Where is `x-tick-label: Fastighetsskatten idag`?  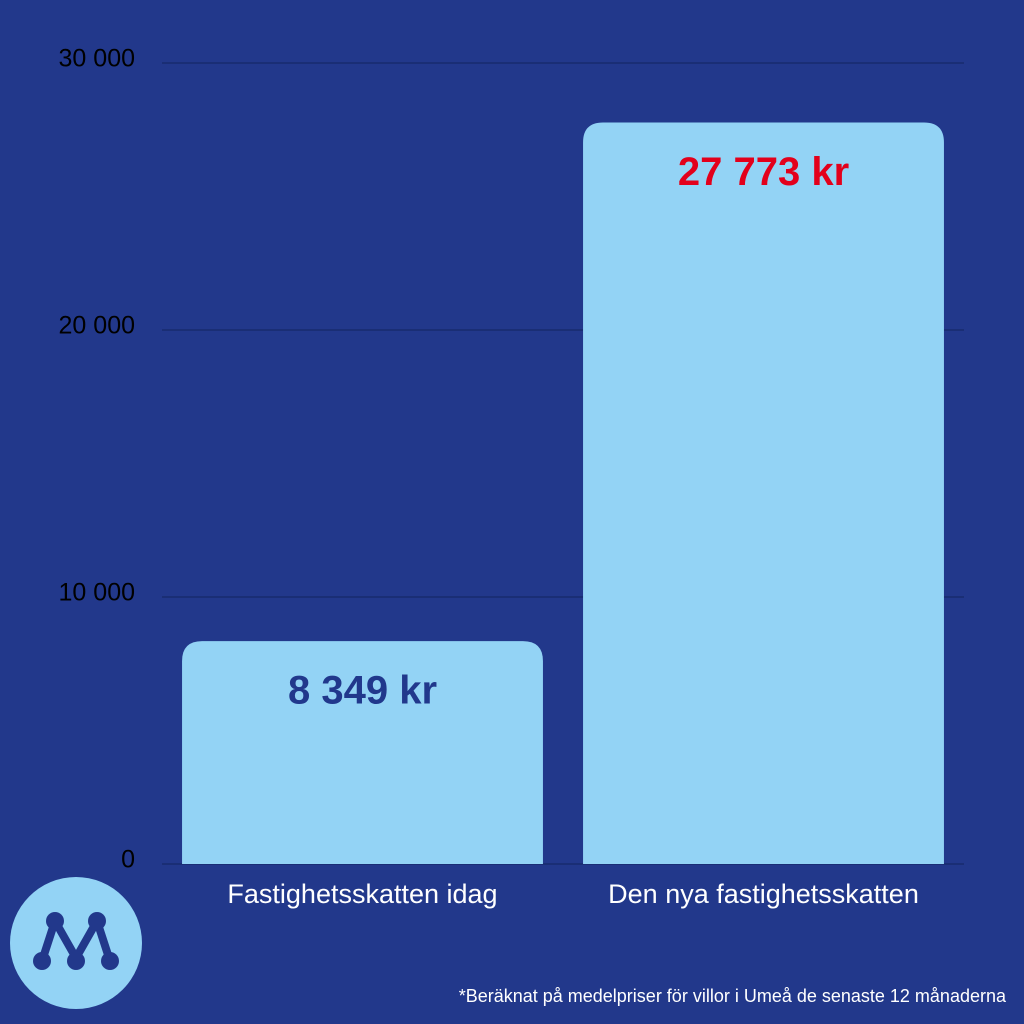
x-tick-label: Fastighetsskatten idag is located at coordinates (362, 894).